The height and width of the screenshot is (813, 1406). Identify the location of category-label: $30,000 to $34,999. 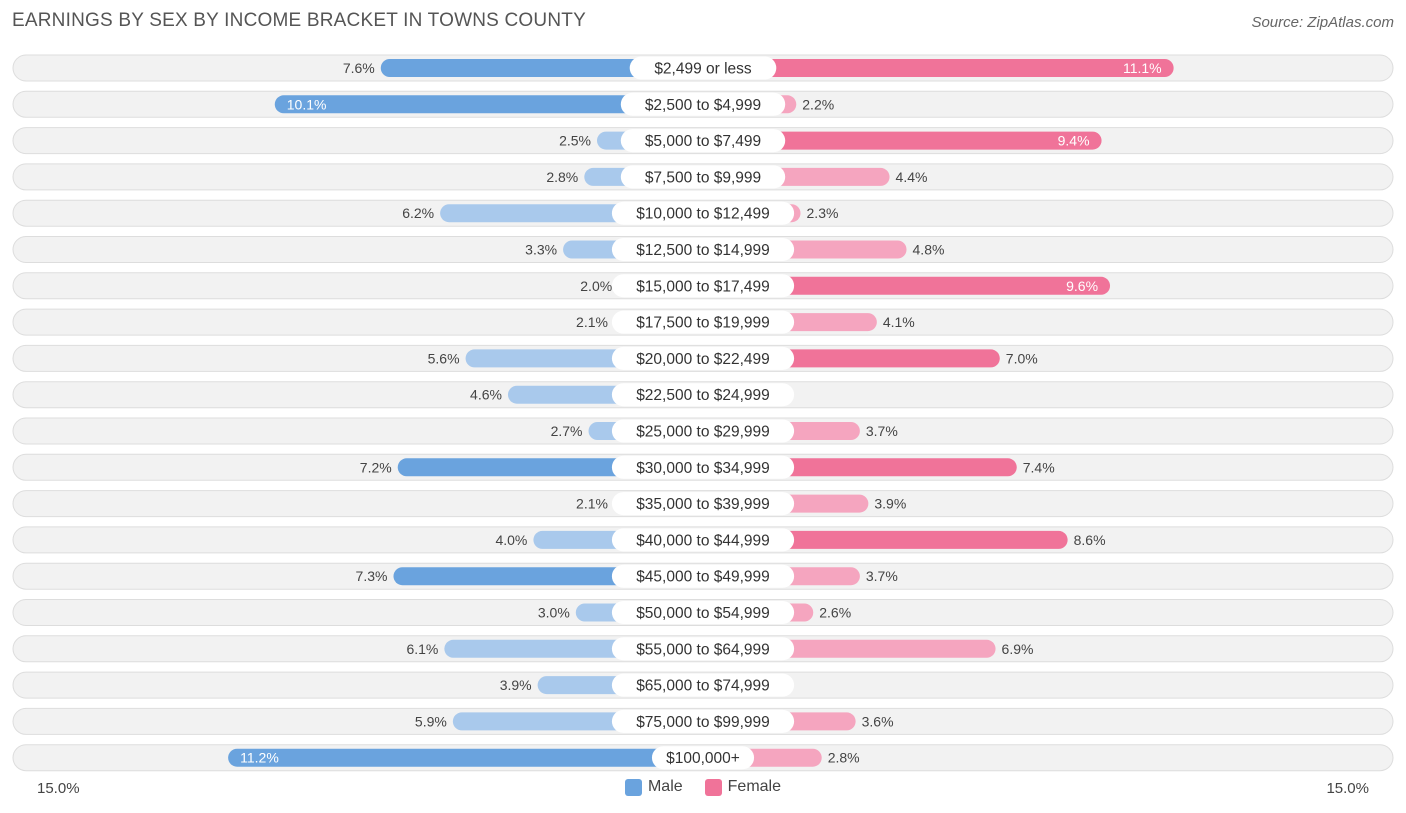
(703, 468).